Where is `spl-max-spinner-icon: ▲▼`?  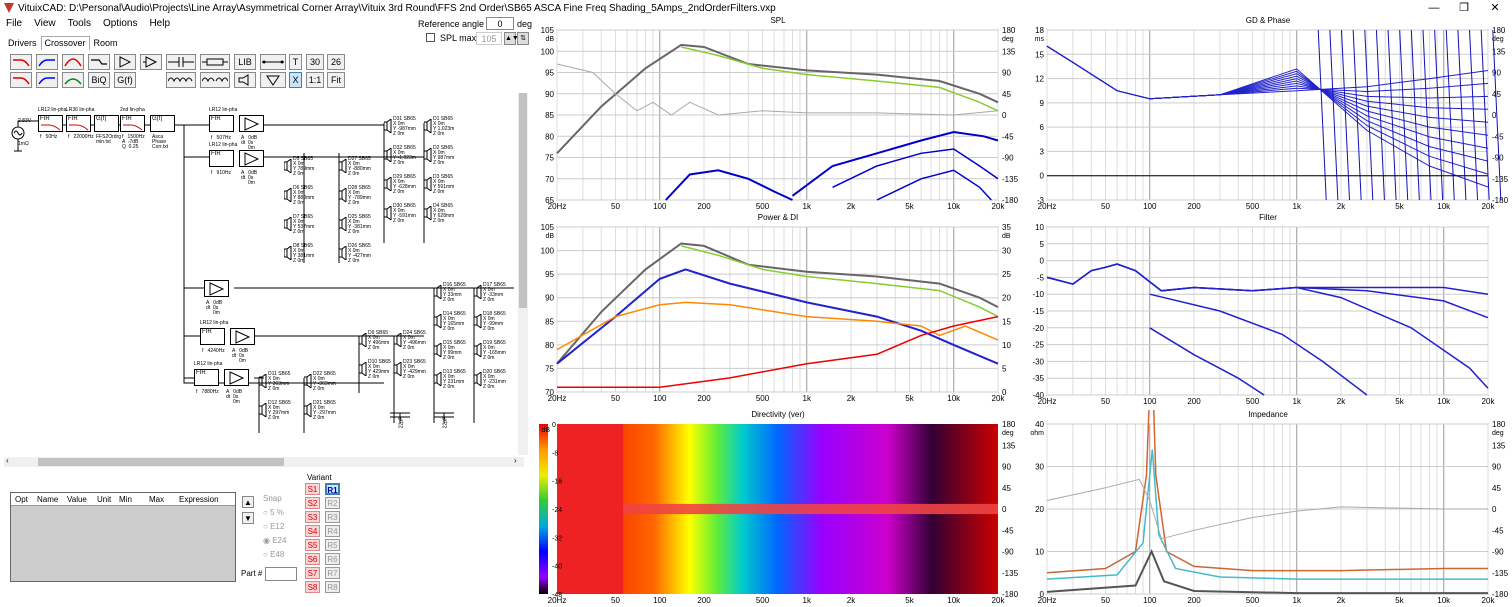
spl-max-spinner-icon: ▲▼ is located at coordinates (511, 38).